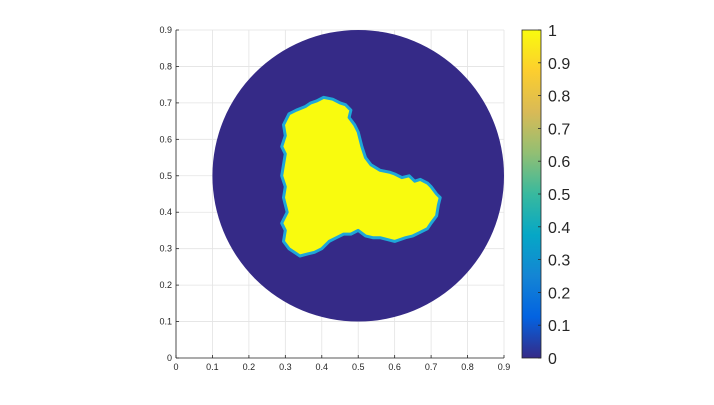 The width and height of the screenshot is (714, 405). What do you see at coordinates (552, 31) in the screenshot?
I see `colorbar-tick-label: 1` at bounding box center [552, 31].